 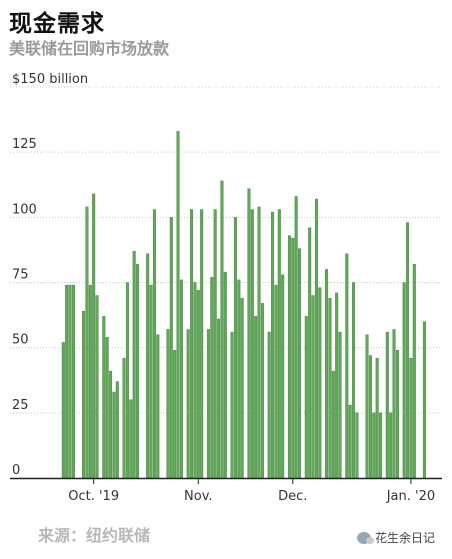 What do you see at coordinates (24, 209) in the screenshot?
I see `y-tick-label: 100` at bounding box center [24, 209].